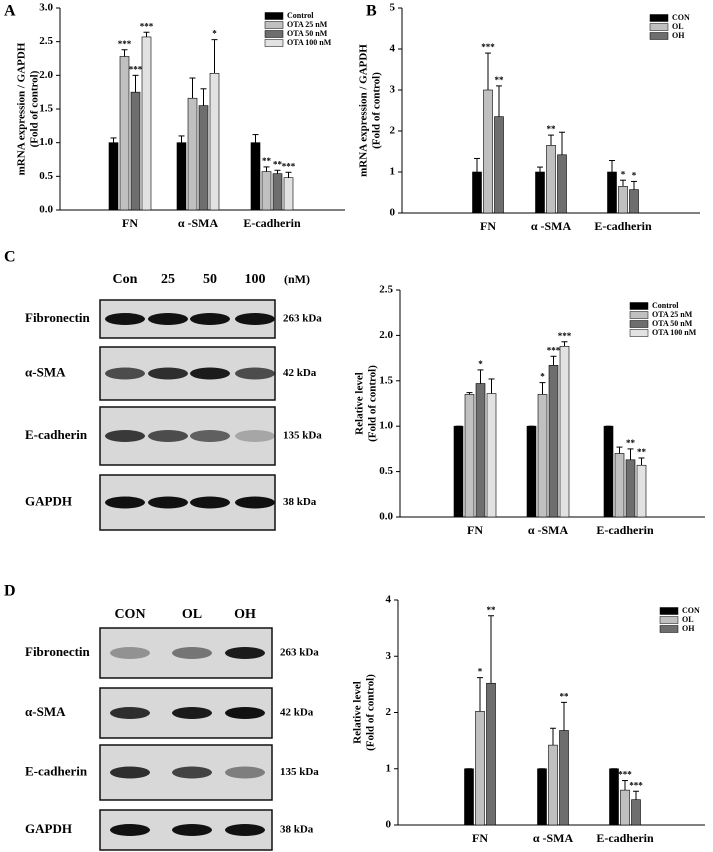 This screenshot has width=713, height=852. I want to click on lane-label: OL, so click(192, 614).